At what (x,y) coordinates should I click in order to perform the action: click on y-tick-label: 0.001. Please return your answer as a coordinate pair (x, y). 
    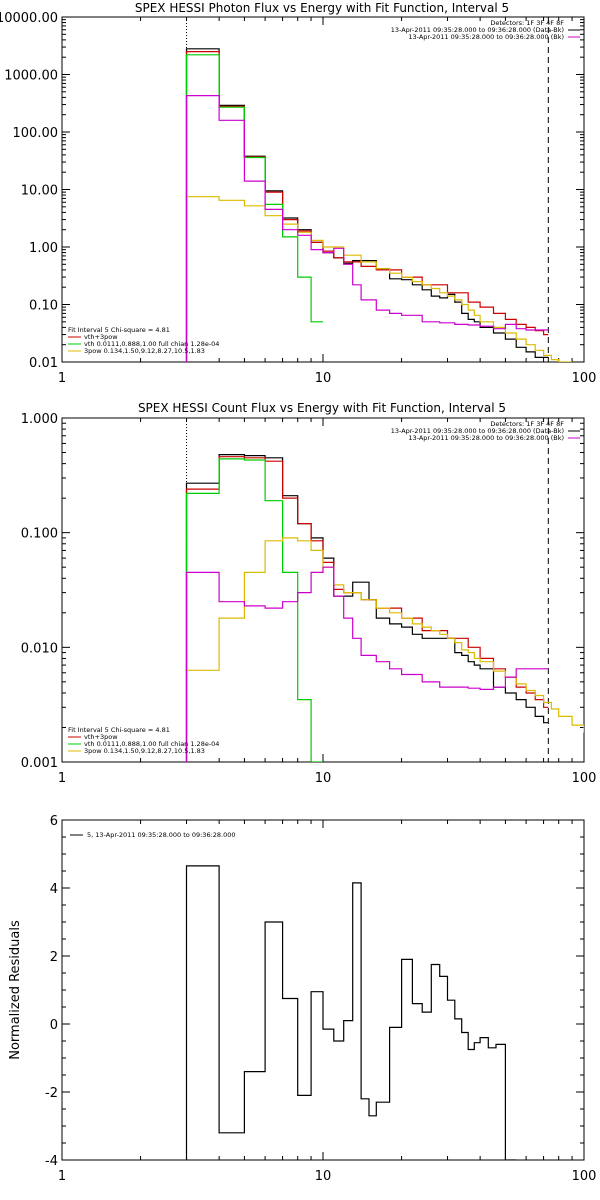
    Looking at the image, I should click on (39, 763).